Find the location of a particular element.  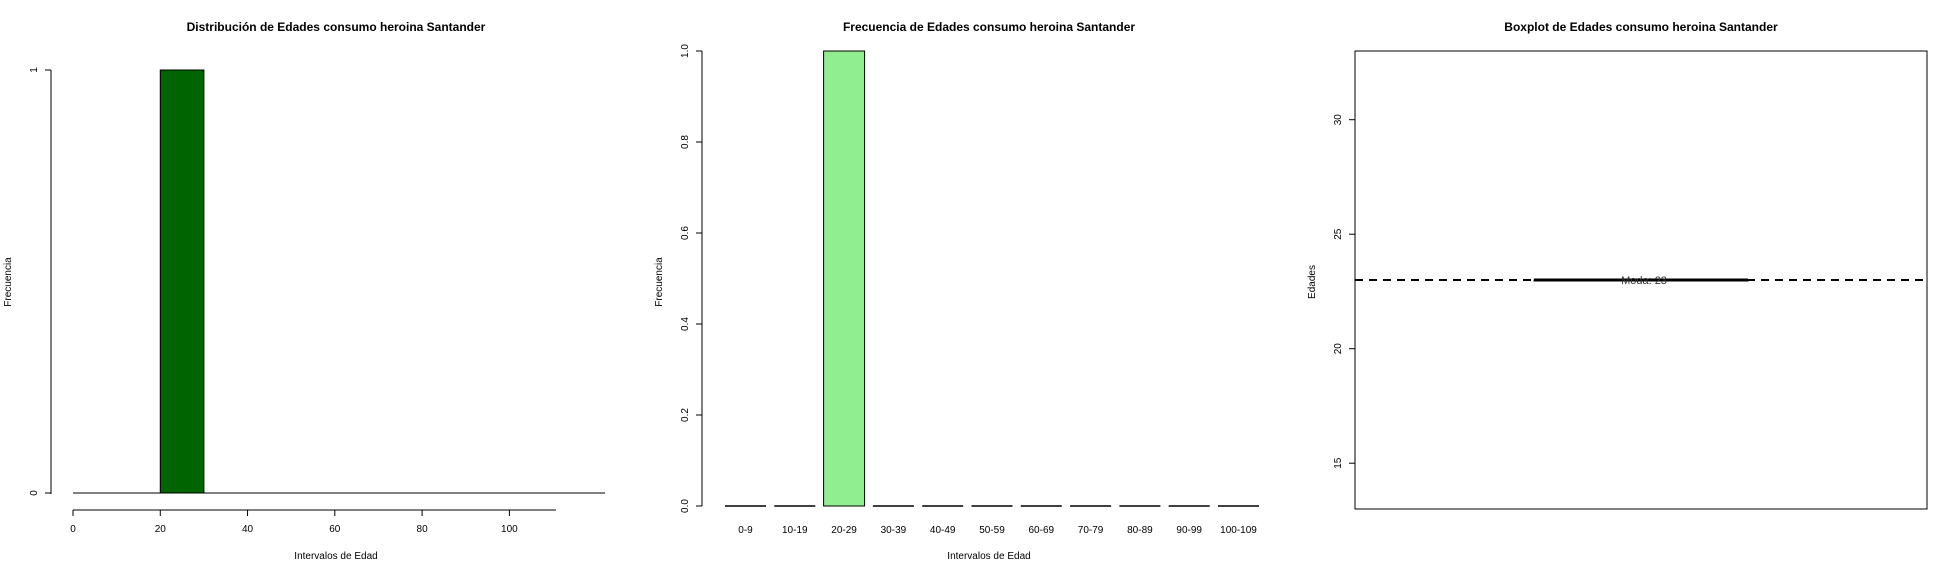

histogram-x-tick-label: 100 is located at coordinates (509, 529).